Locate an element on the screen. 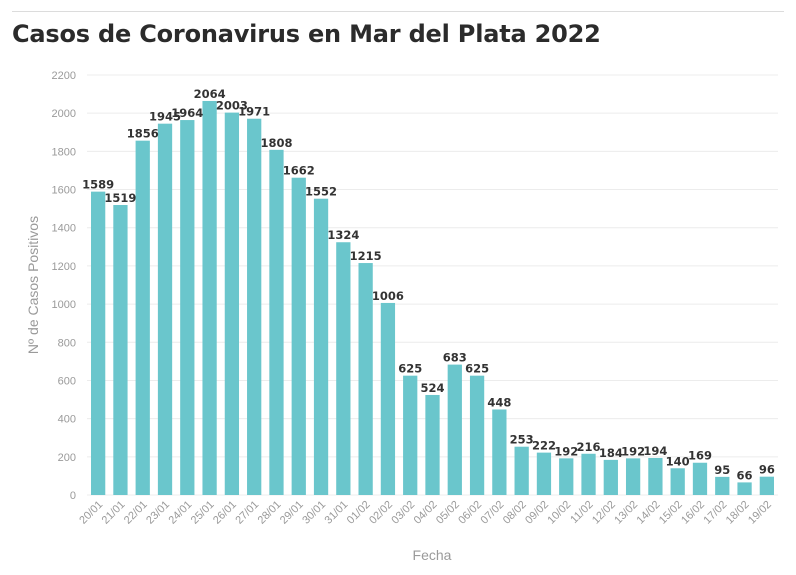 Image resolution: width=796 pixels, height=575 pixels. x-tick-label: 28/01 is located at coordinates (270, 513).